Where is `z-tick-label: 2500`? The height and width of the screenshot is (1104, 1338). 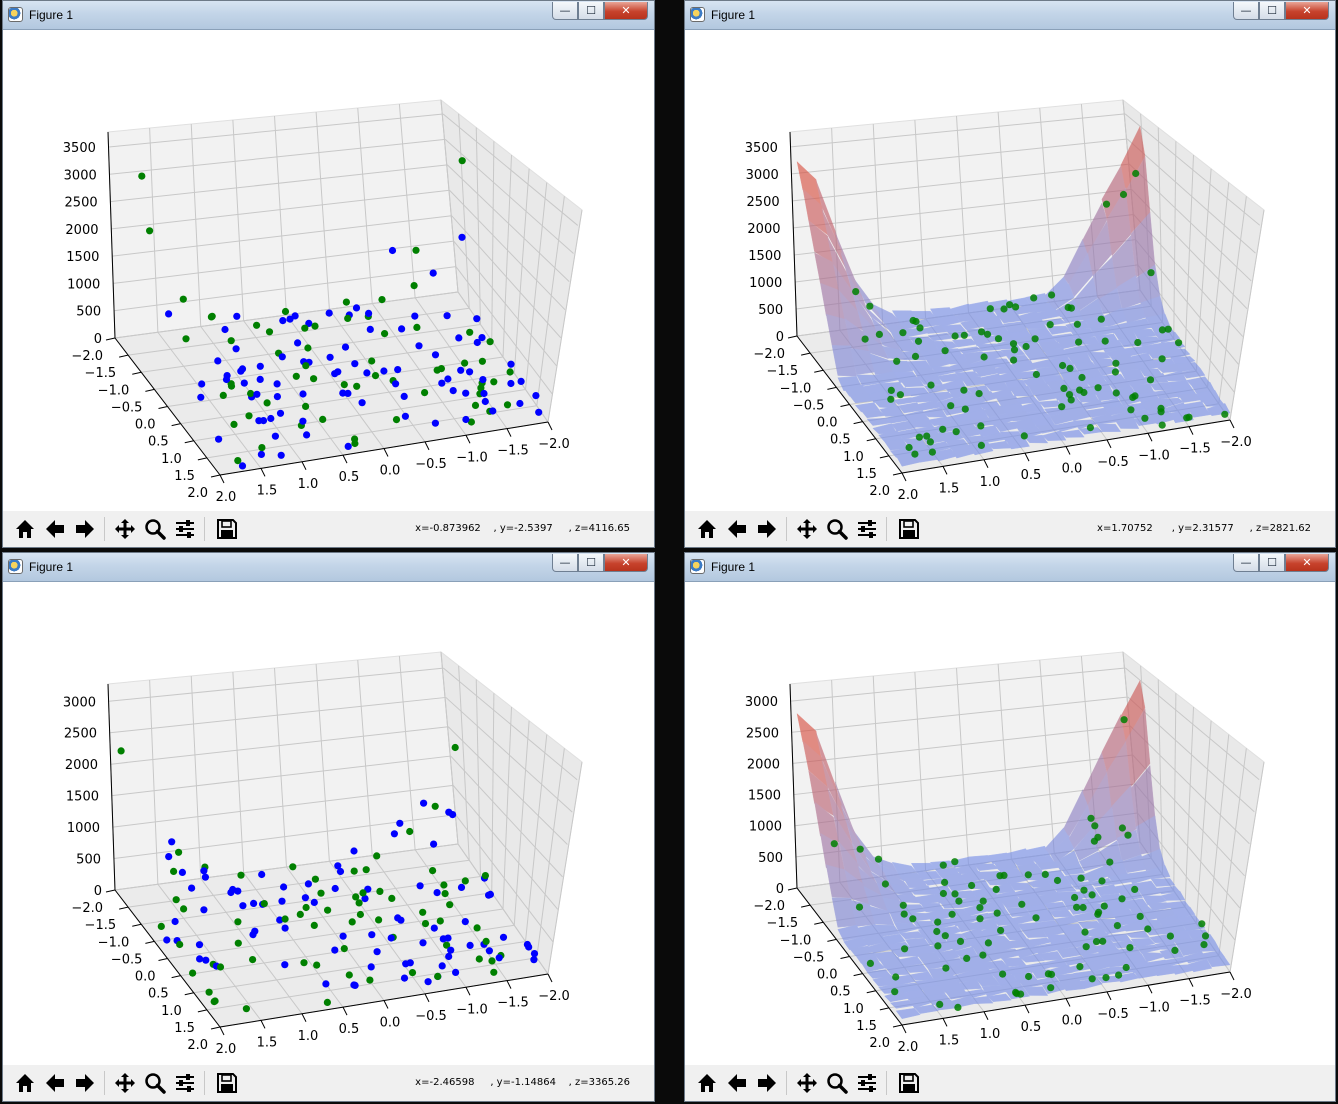 z-tick-label: 2500 is located at coordinates (762, 733).